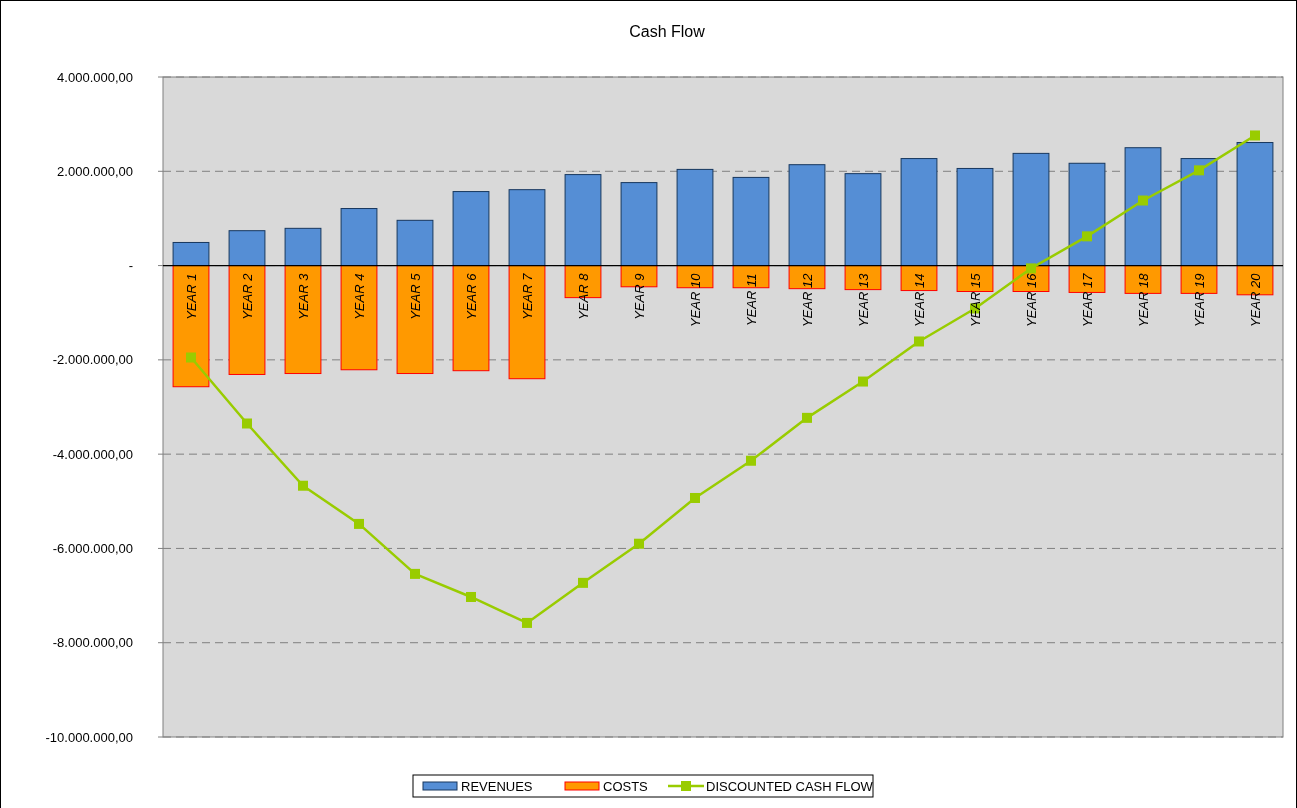 Image resolution: width=1297 pixels, height=808 pixels. I want to click on x-tick-label: YEAR 7, so click(527, 296).